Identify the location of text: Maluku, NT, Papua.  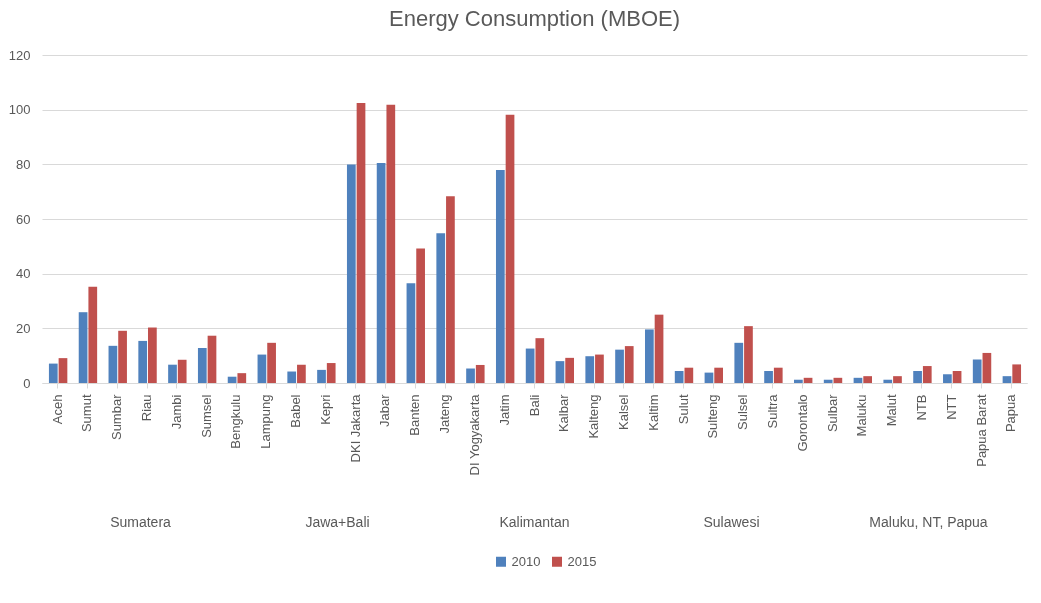
(928, 522).